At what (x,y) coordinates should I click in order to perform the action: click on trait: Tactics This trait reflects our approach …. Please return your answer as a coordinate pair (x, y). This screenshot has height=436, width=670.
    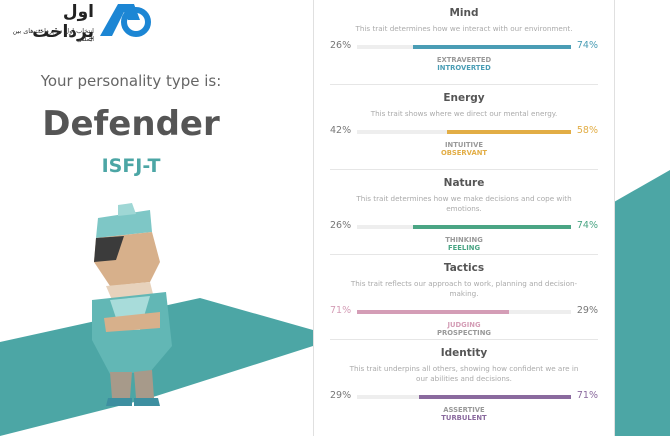
    Looking at the image, I should click on (464, 297).